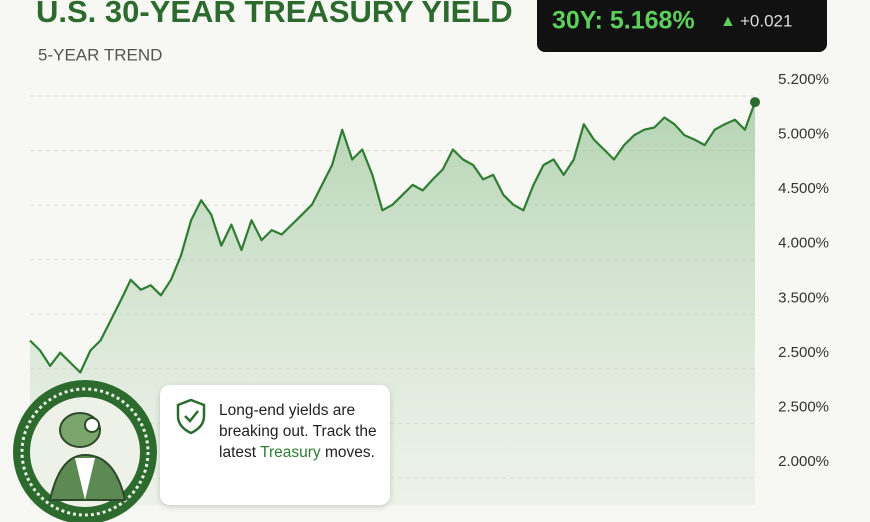 Image resolution: width=870 pixels, height=522 pixels. What do you see at coordinates (803, 79) in the screenshot?
I see `y-tick-label: 5.200%` at bounding box center [803, 79].